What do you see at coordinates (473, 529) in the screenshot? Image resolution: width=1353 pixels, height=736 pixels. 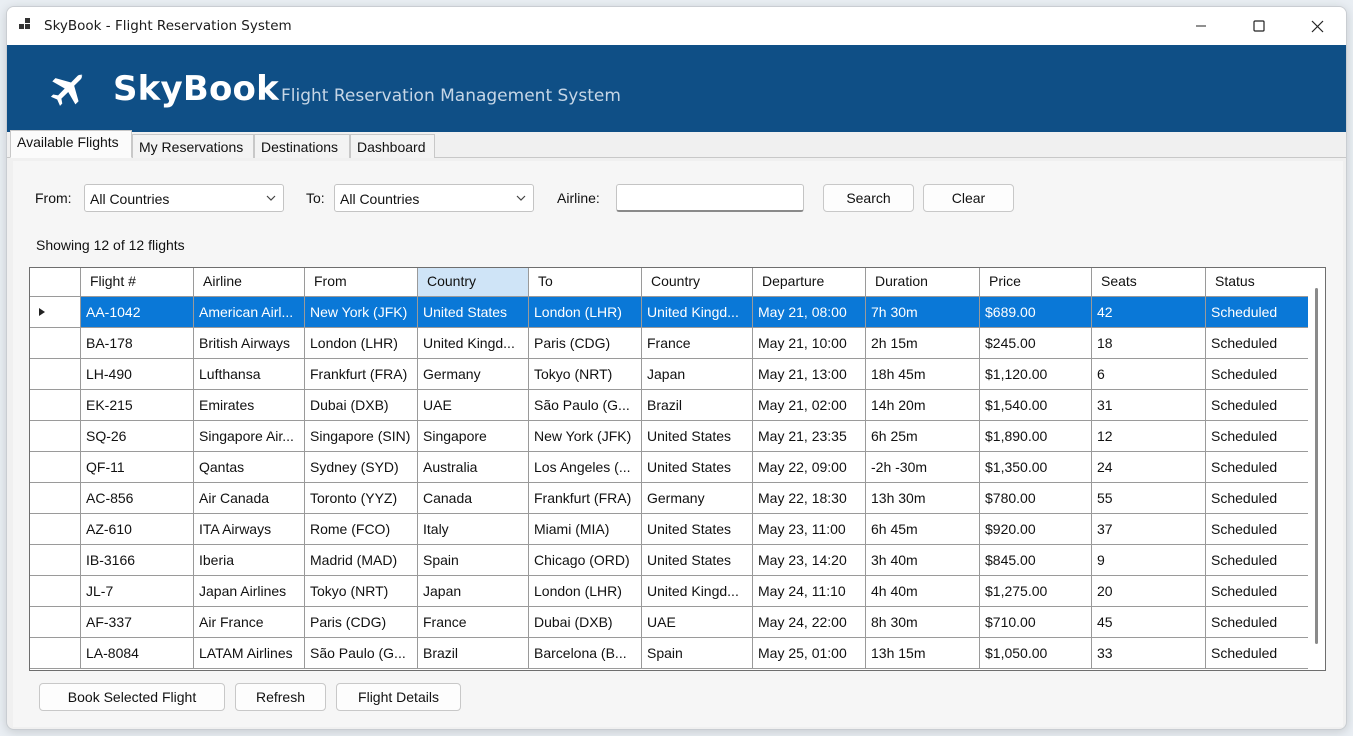 I see `cell-from-country: Italy` at bounding box center [473, 529].